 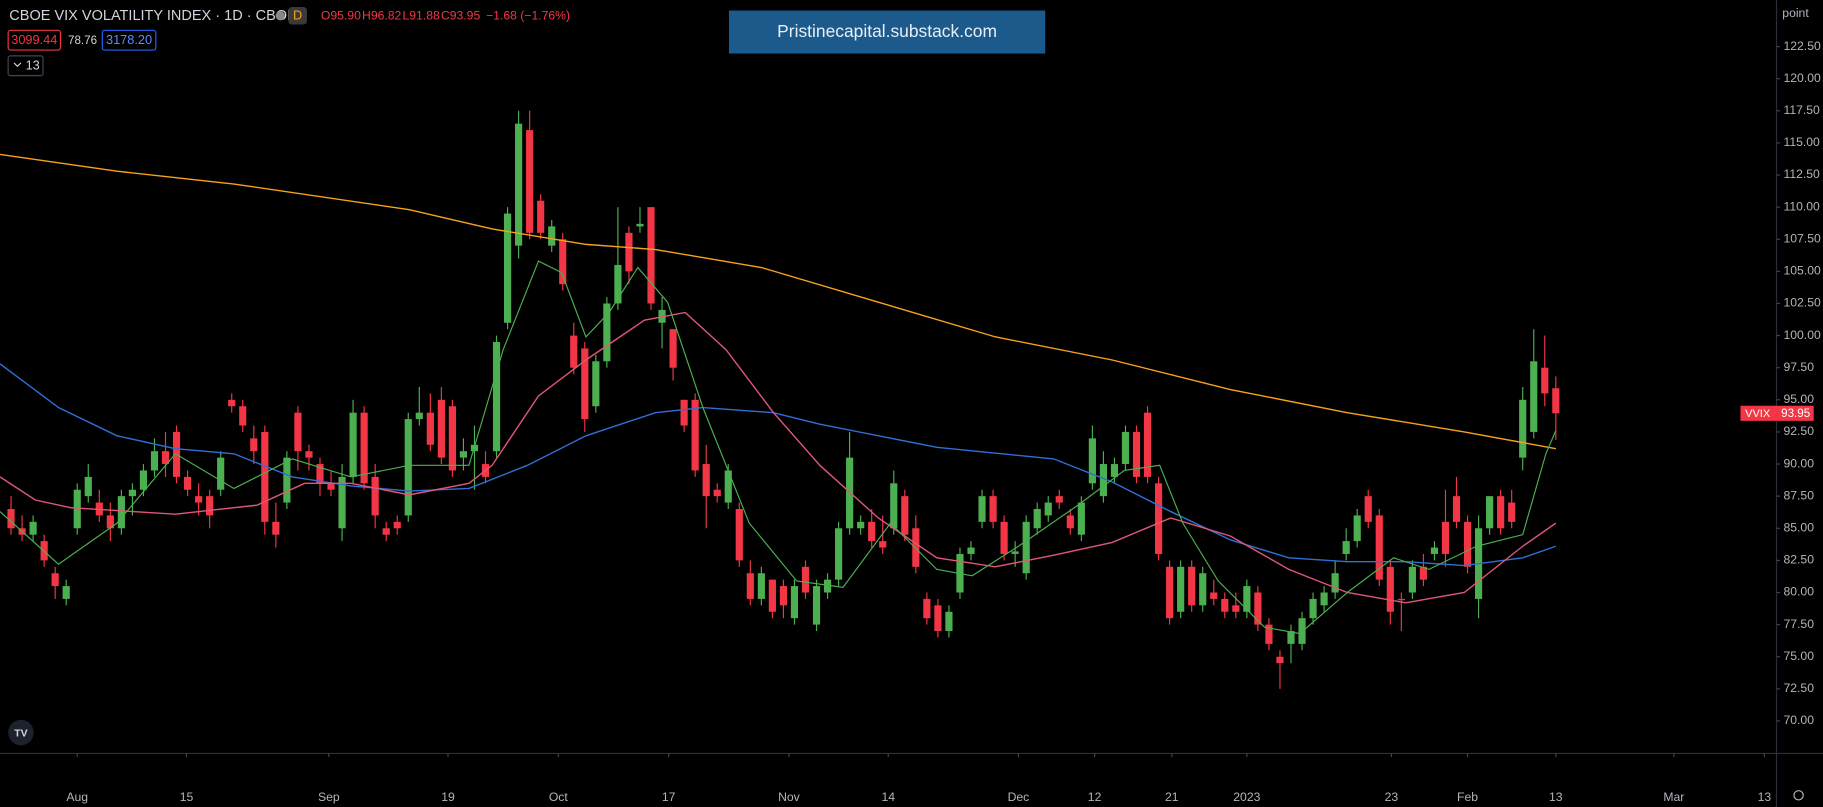 I want to click on header-value: −1.68 (−1.76%), so click(x=528, y=16).